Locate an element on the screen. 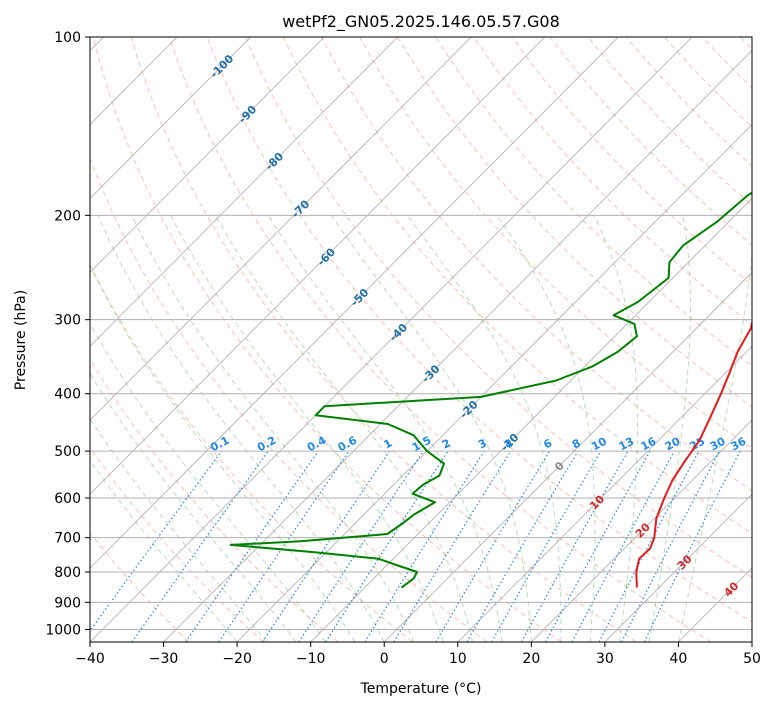 Image resolution: width=775 pixels, height=708 pixels. y-tick-label: 300 is located at coordinates (67, 321).